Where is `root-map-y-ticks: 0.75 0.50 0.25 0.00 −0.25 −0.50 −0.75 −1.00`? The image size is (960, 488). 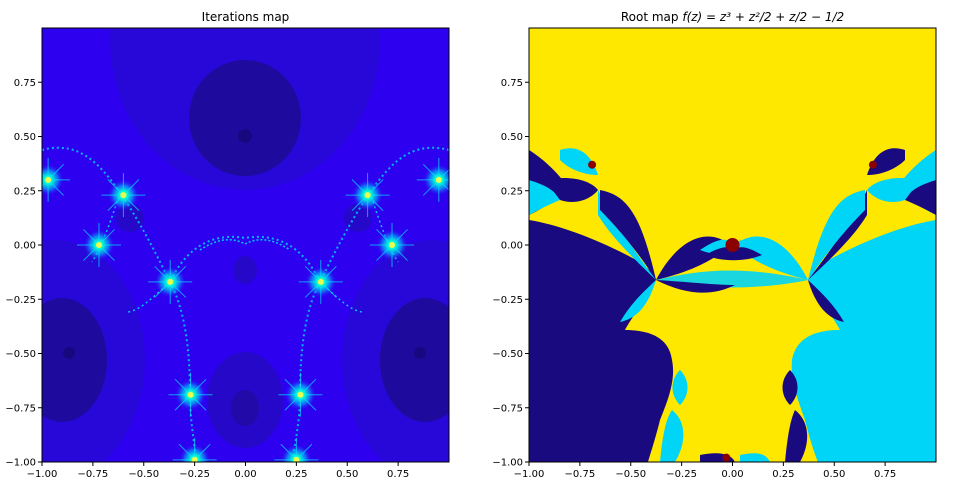 root-map-y-ticks: 0.75 0.50 0.25 0.00 −0.25 −0.50 −0.75 −1.00 is located at coordinates (510, 273).